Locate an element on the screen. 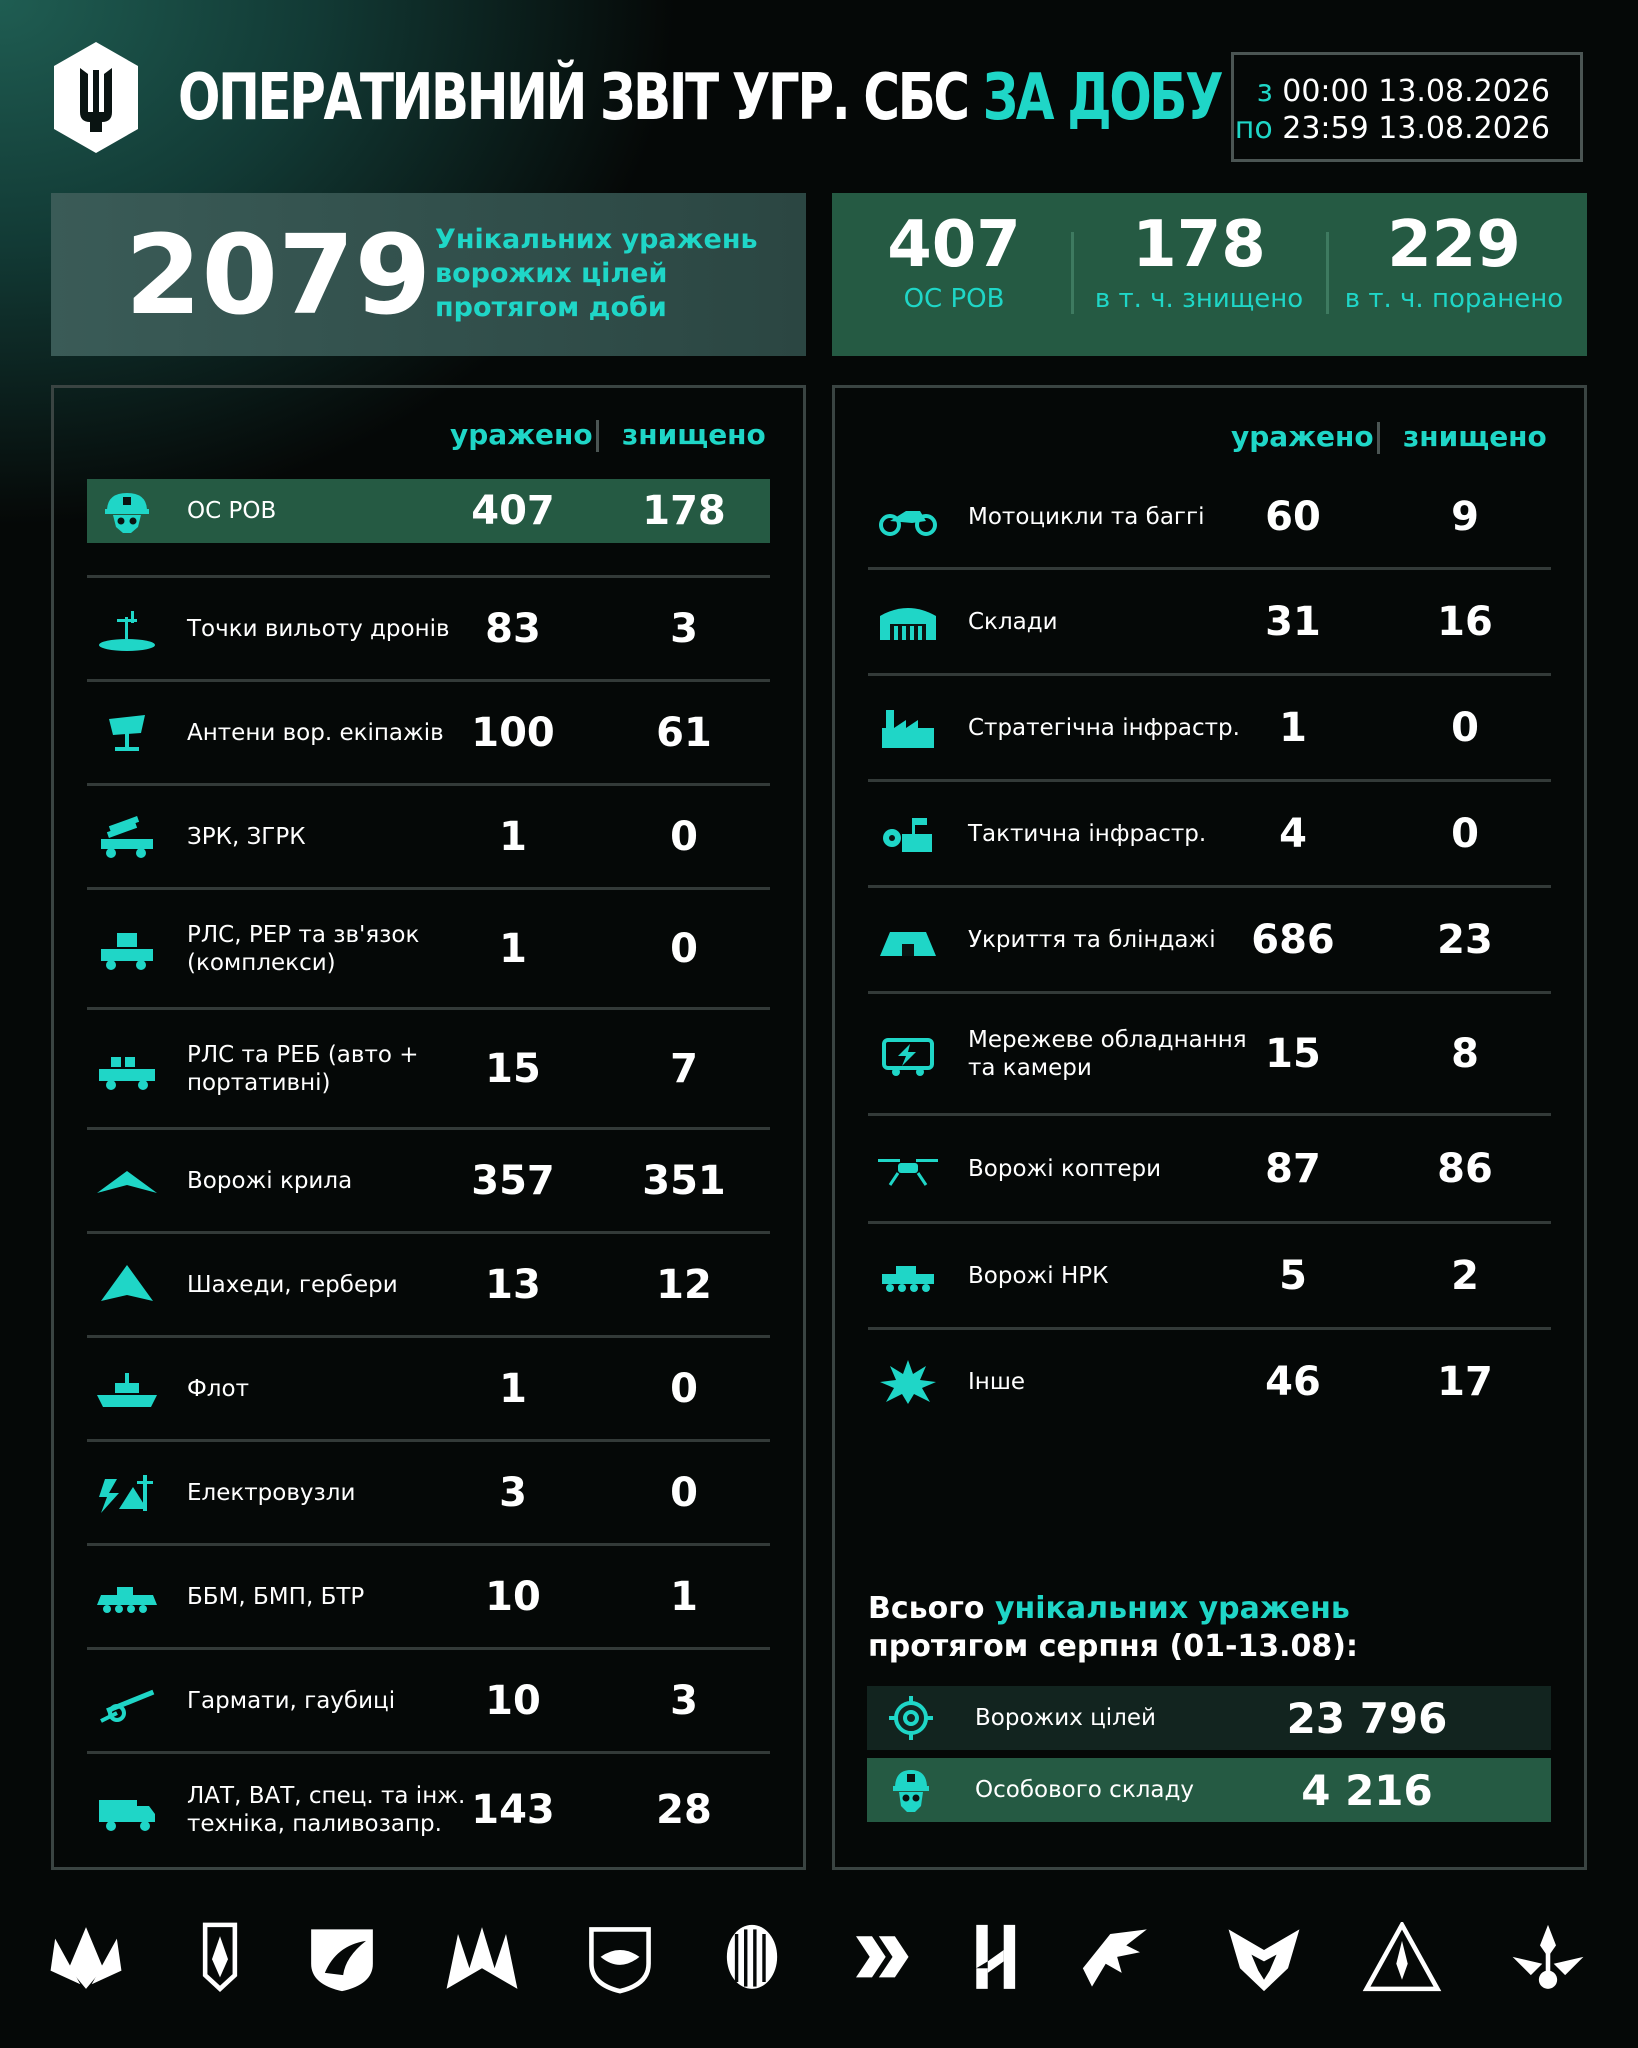  destroyed-value: 16 is located at coordinates (1465, 621).